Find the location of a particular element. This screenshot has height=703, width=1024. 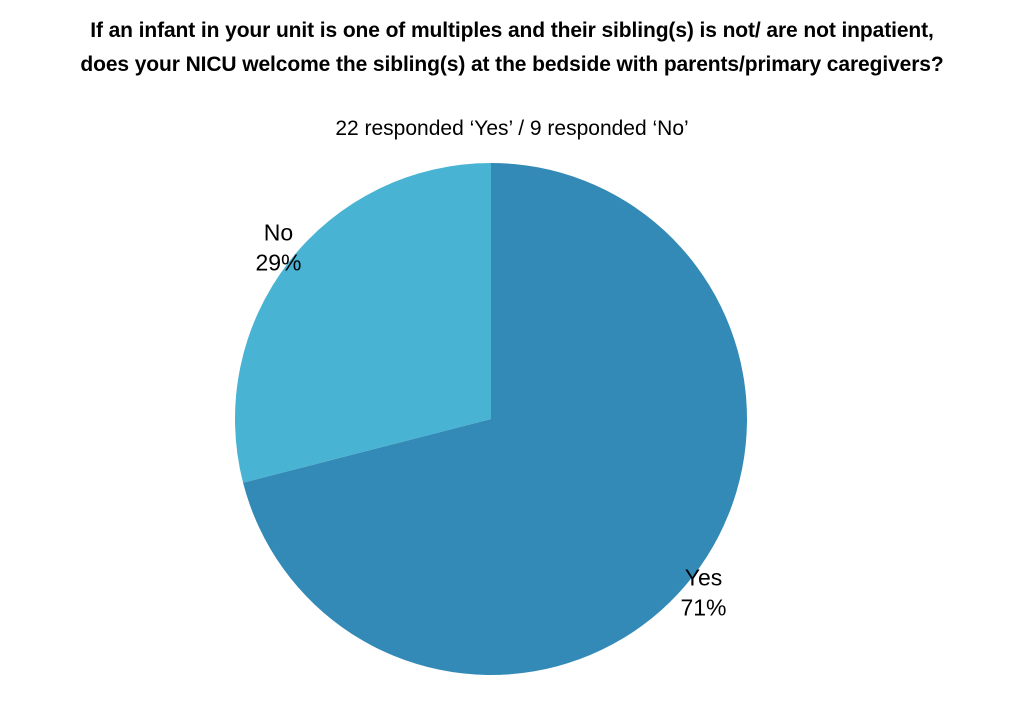

slice-value-yes: 71% is located at coordinates (703, 608).